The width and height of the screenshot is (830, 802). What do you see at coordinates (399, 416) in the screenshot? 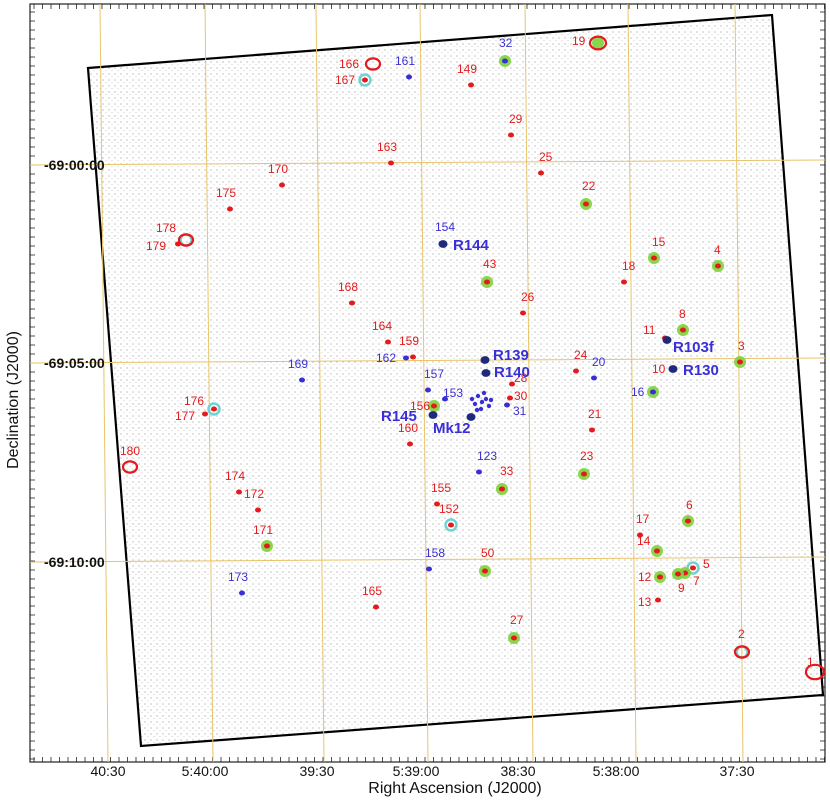
I see `source-label: R145` at bounding box center [399, 416].